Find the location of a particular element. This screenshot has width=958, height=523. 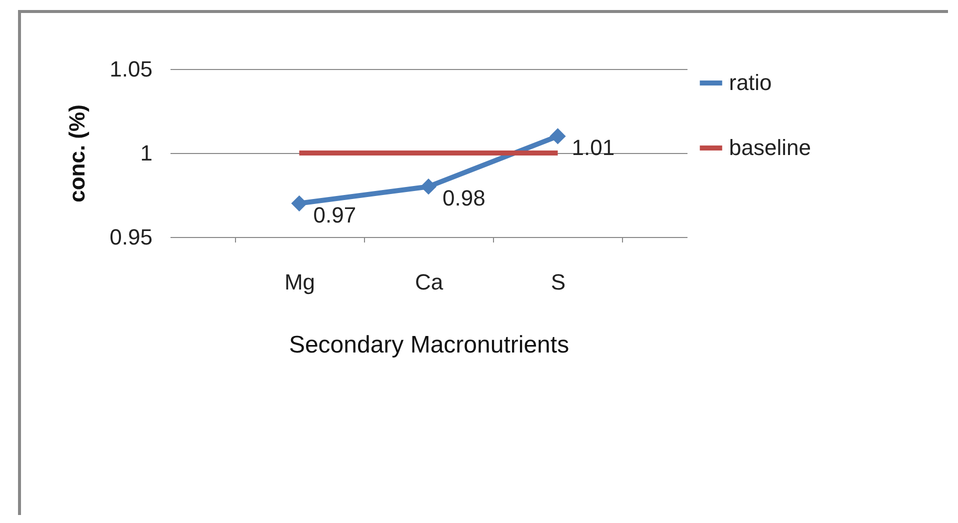

x-axis-title: Secondary Macronutrients is located at coordinates (429, 345).